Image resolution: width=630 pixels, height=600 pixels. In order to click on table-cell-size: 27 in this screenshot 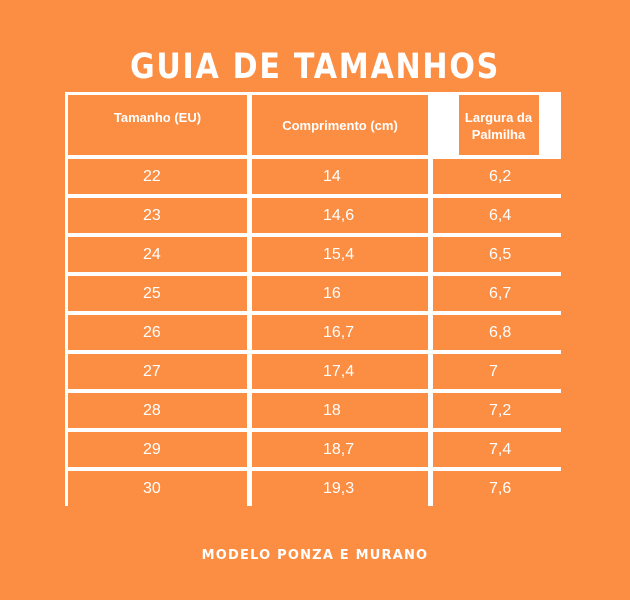, I will do `click(157, 371)`.